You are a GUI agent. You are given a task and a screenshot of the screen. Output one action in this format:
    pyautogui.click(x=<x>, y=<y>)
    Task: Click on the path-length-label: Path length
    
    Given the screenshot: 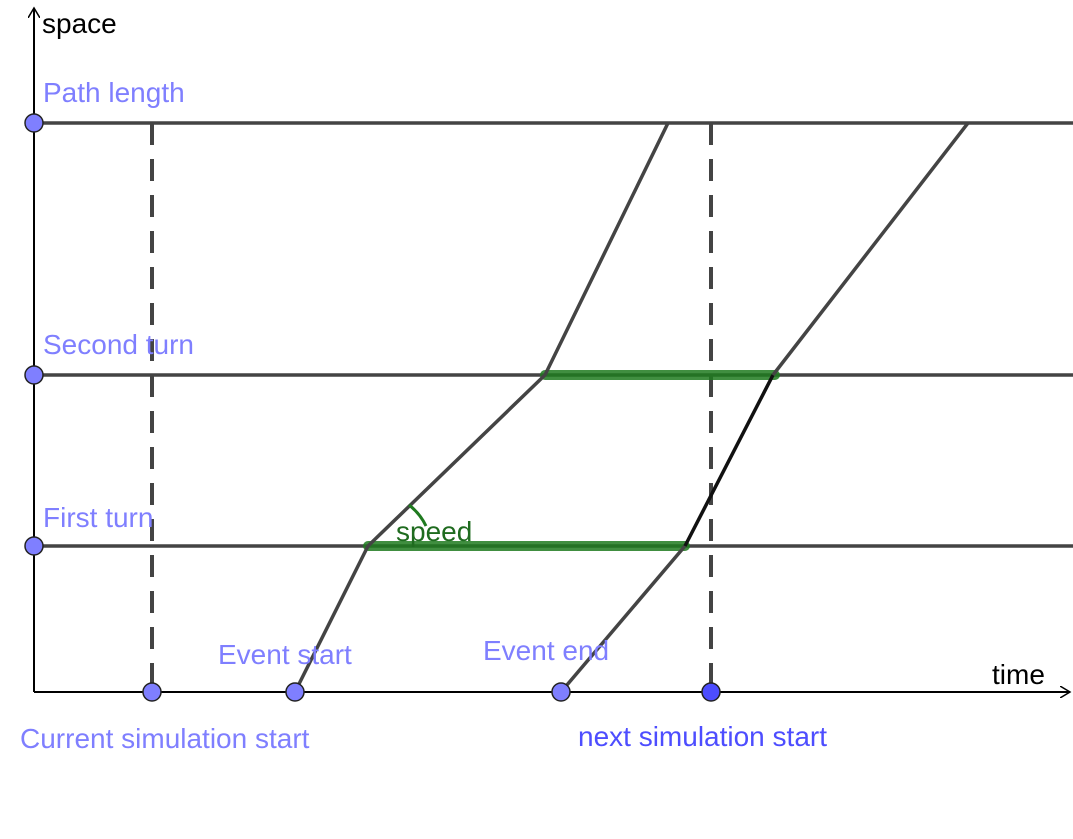 What is the action you would take?
    pyautogui.click(x=114, y=92)
    